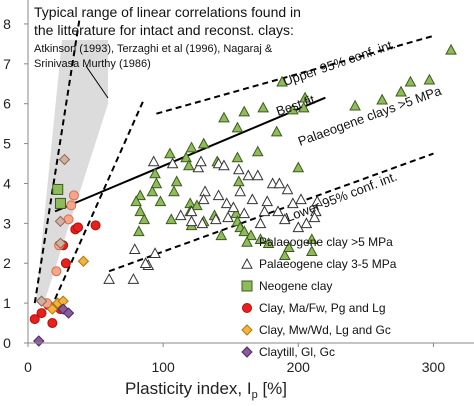 The image size is (474, 406). I want to click on range-left-line, so click(57, 161).